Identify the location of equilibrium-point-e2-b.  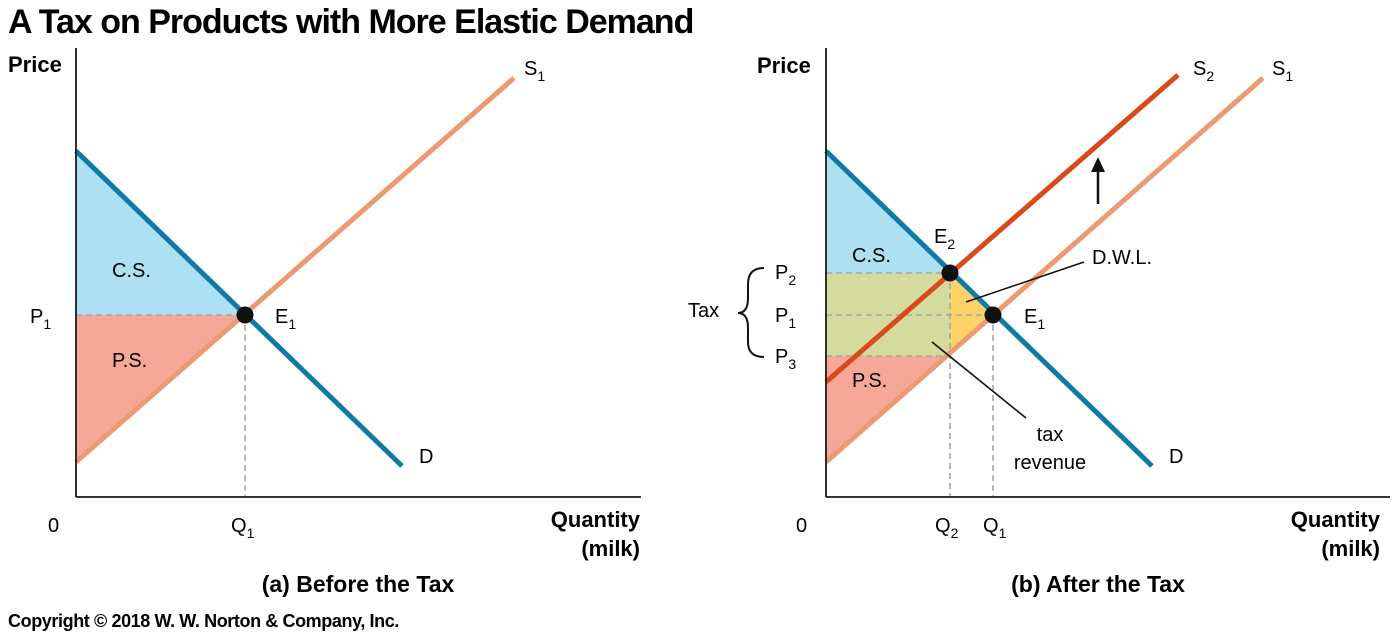
(950, 273).